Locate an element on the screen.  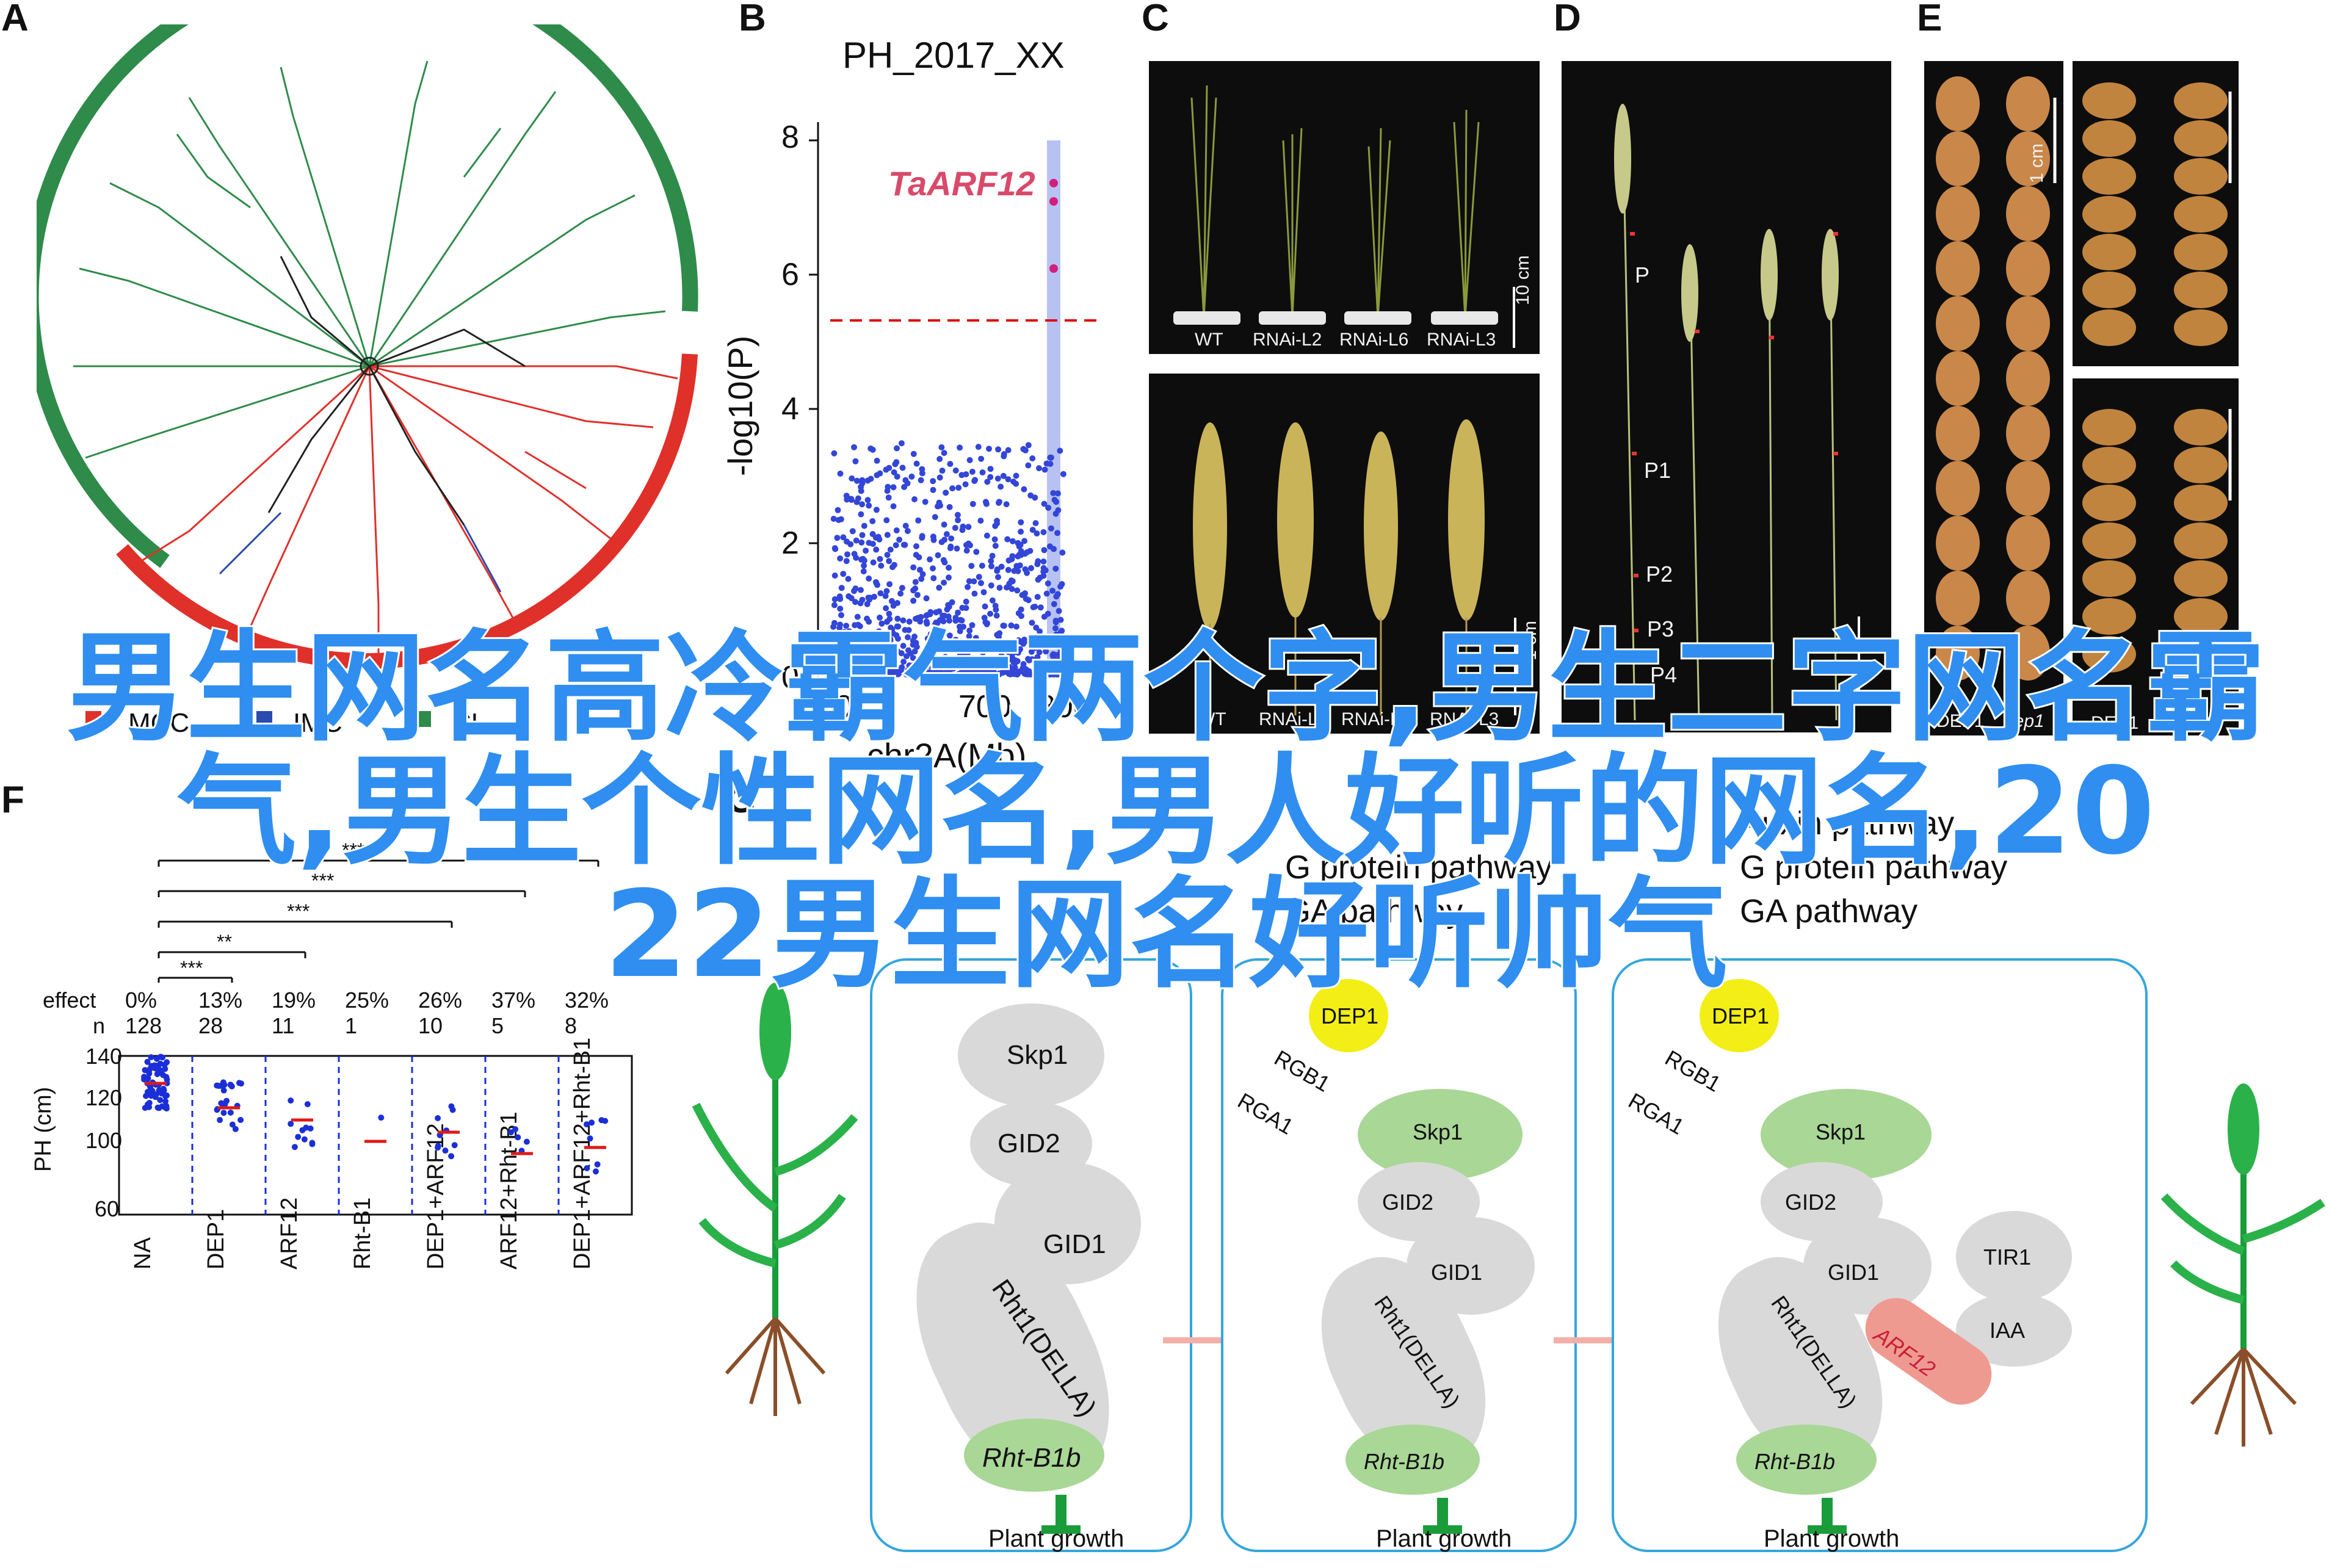
legend-imc: IMC is located at coordinates (317, 723).